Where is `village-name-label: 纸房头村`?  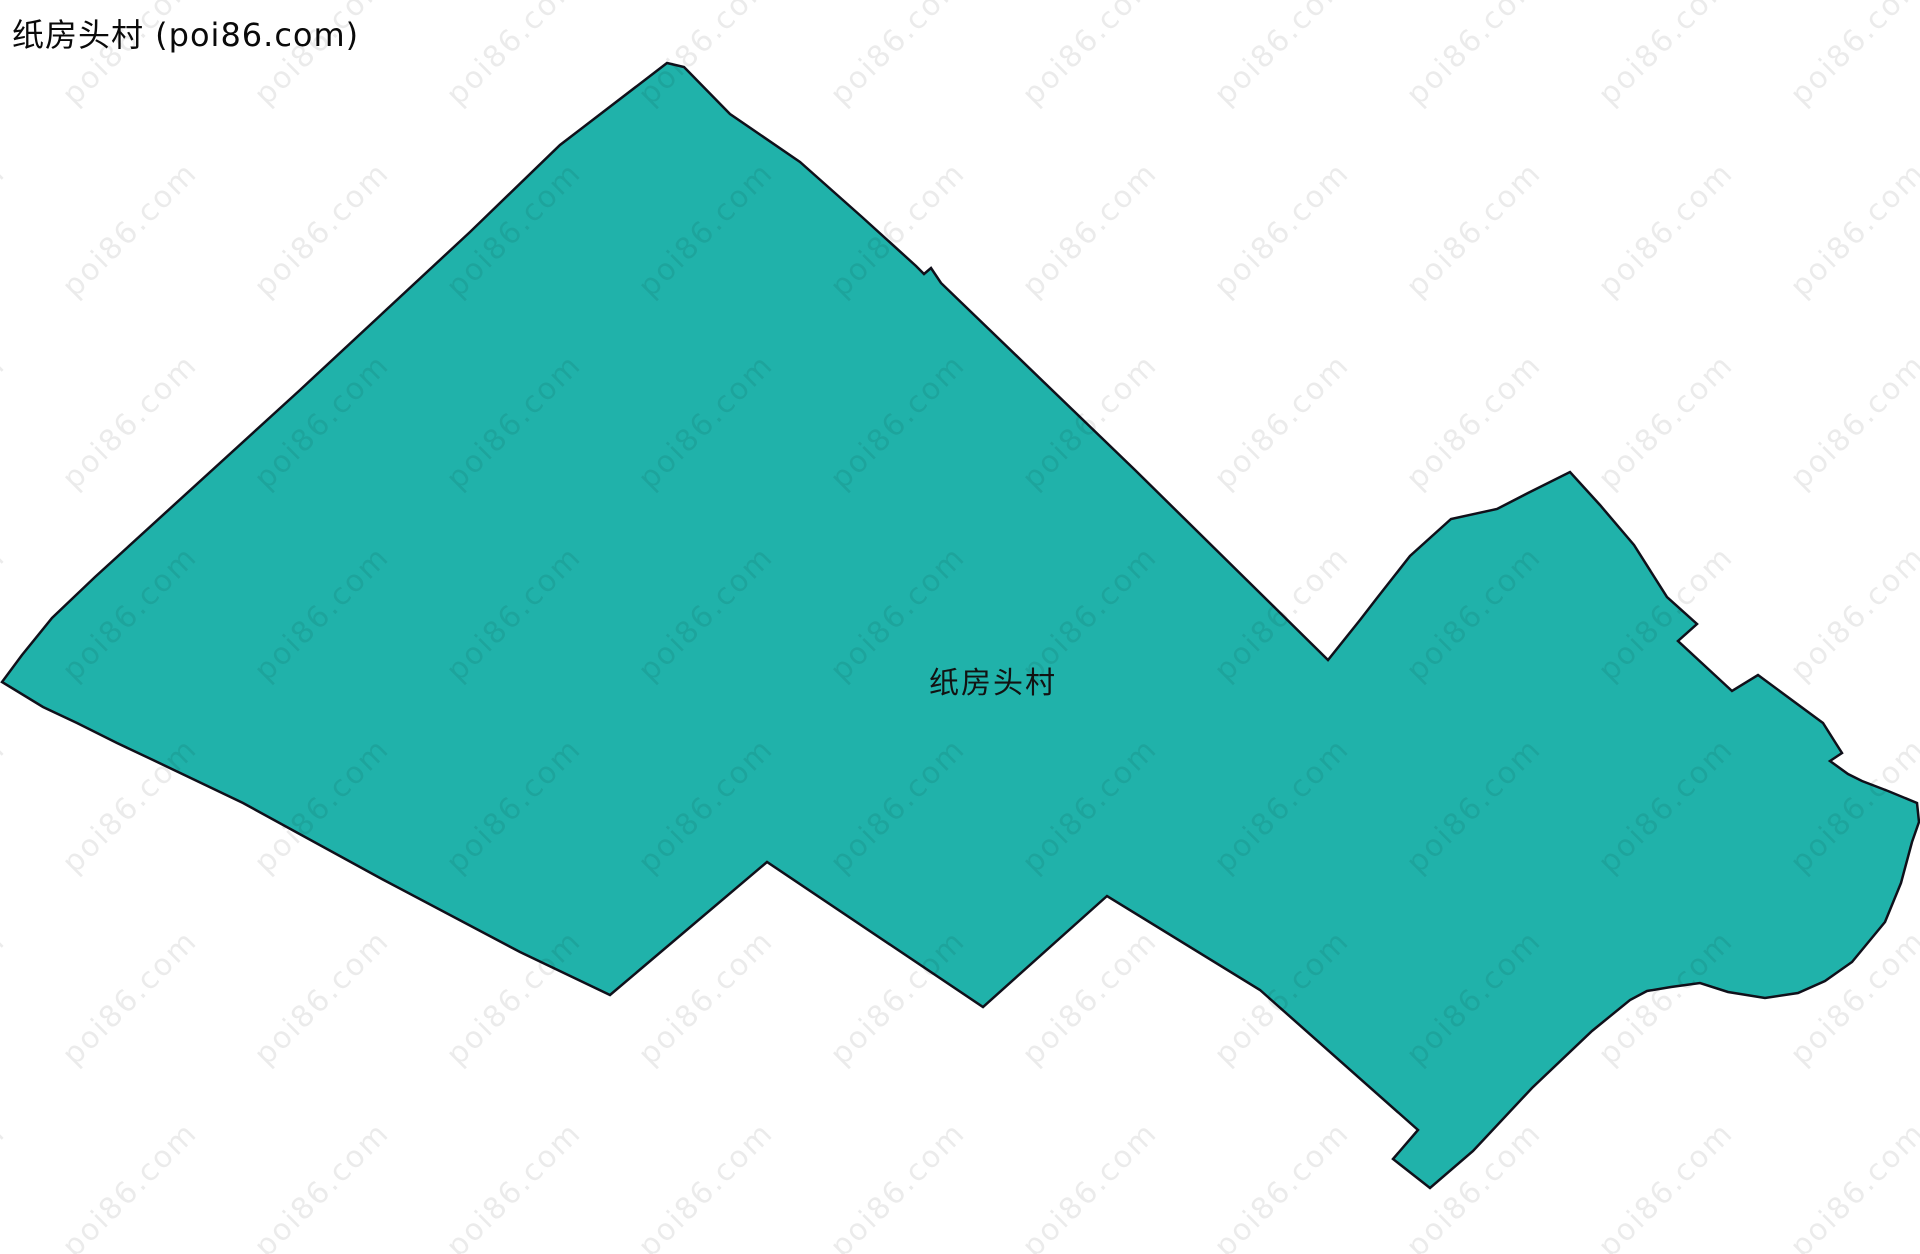 village-name-label: 纸房头村 is located at coordinates (993, 683).